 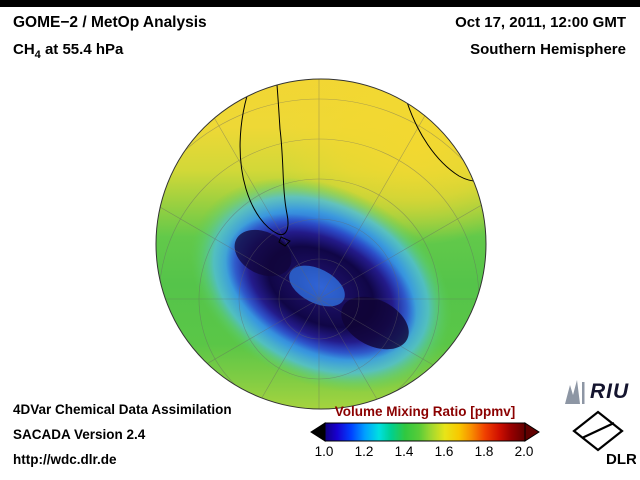 What do you see at coordinates (532, 432) in the screenshot?
I see `colorbar-right-arrow` at bounding box center [532, 432].